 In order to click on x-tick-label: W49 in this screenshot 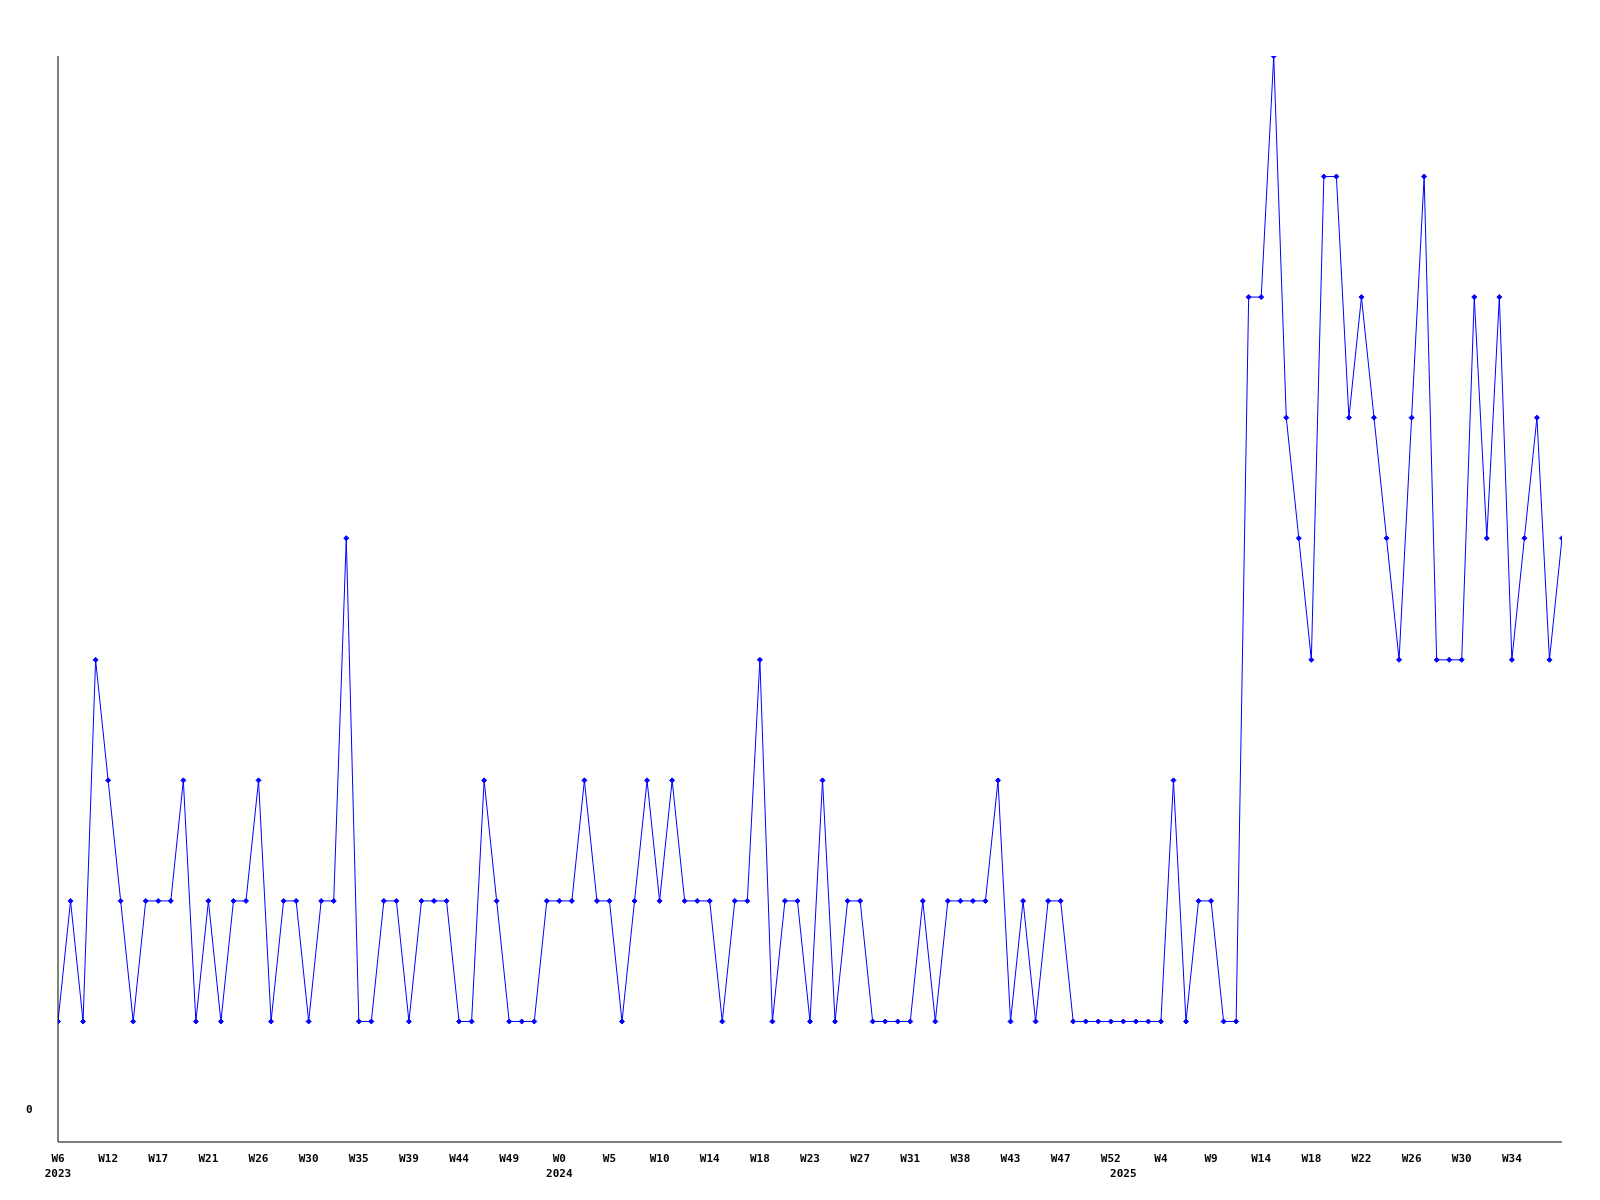, I will do `click(509, 1158)`.